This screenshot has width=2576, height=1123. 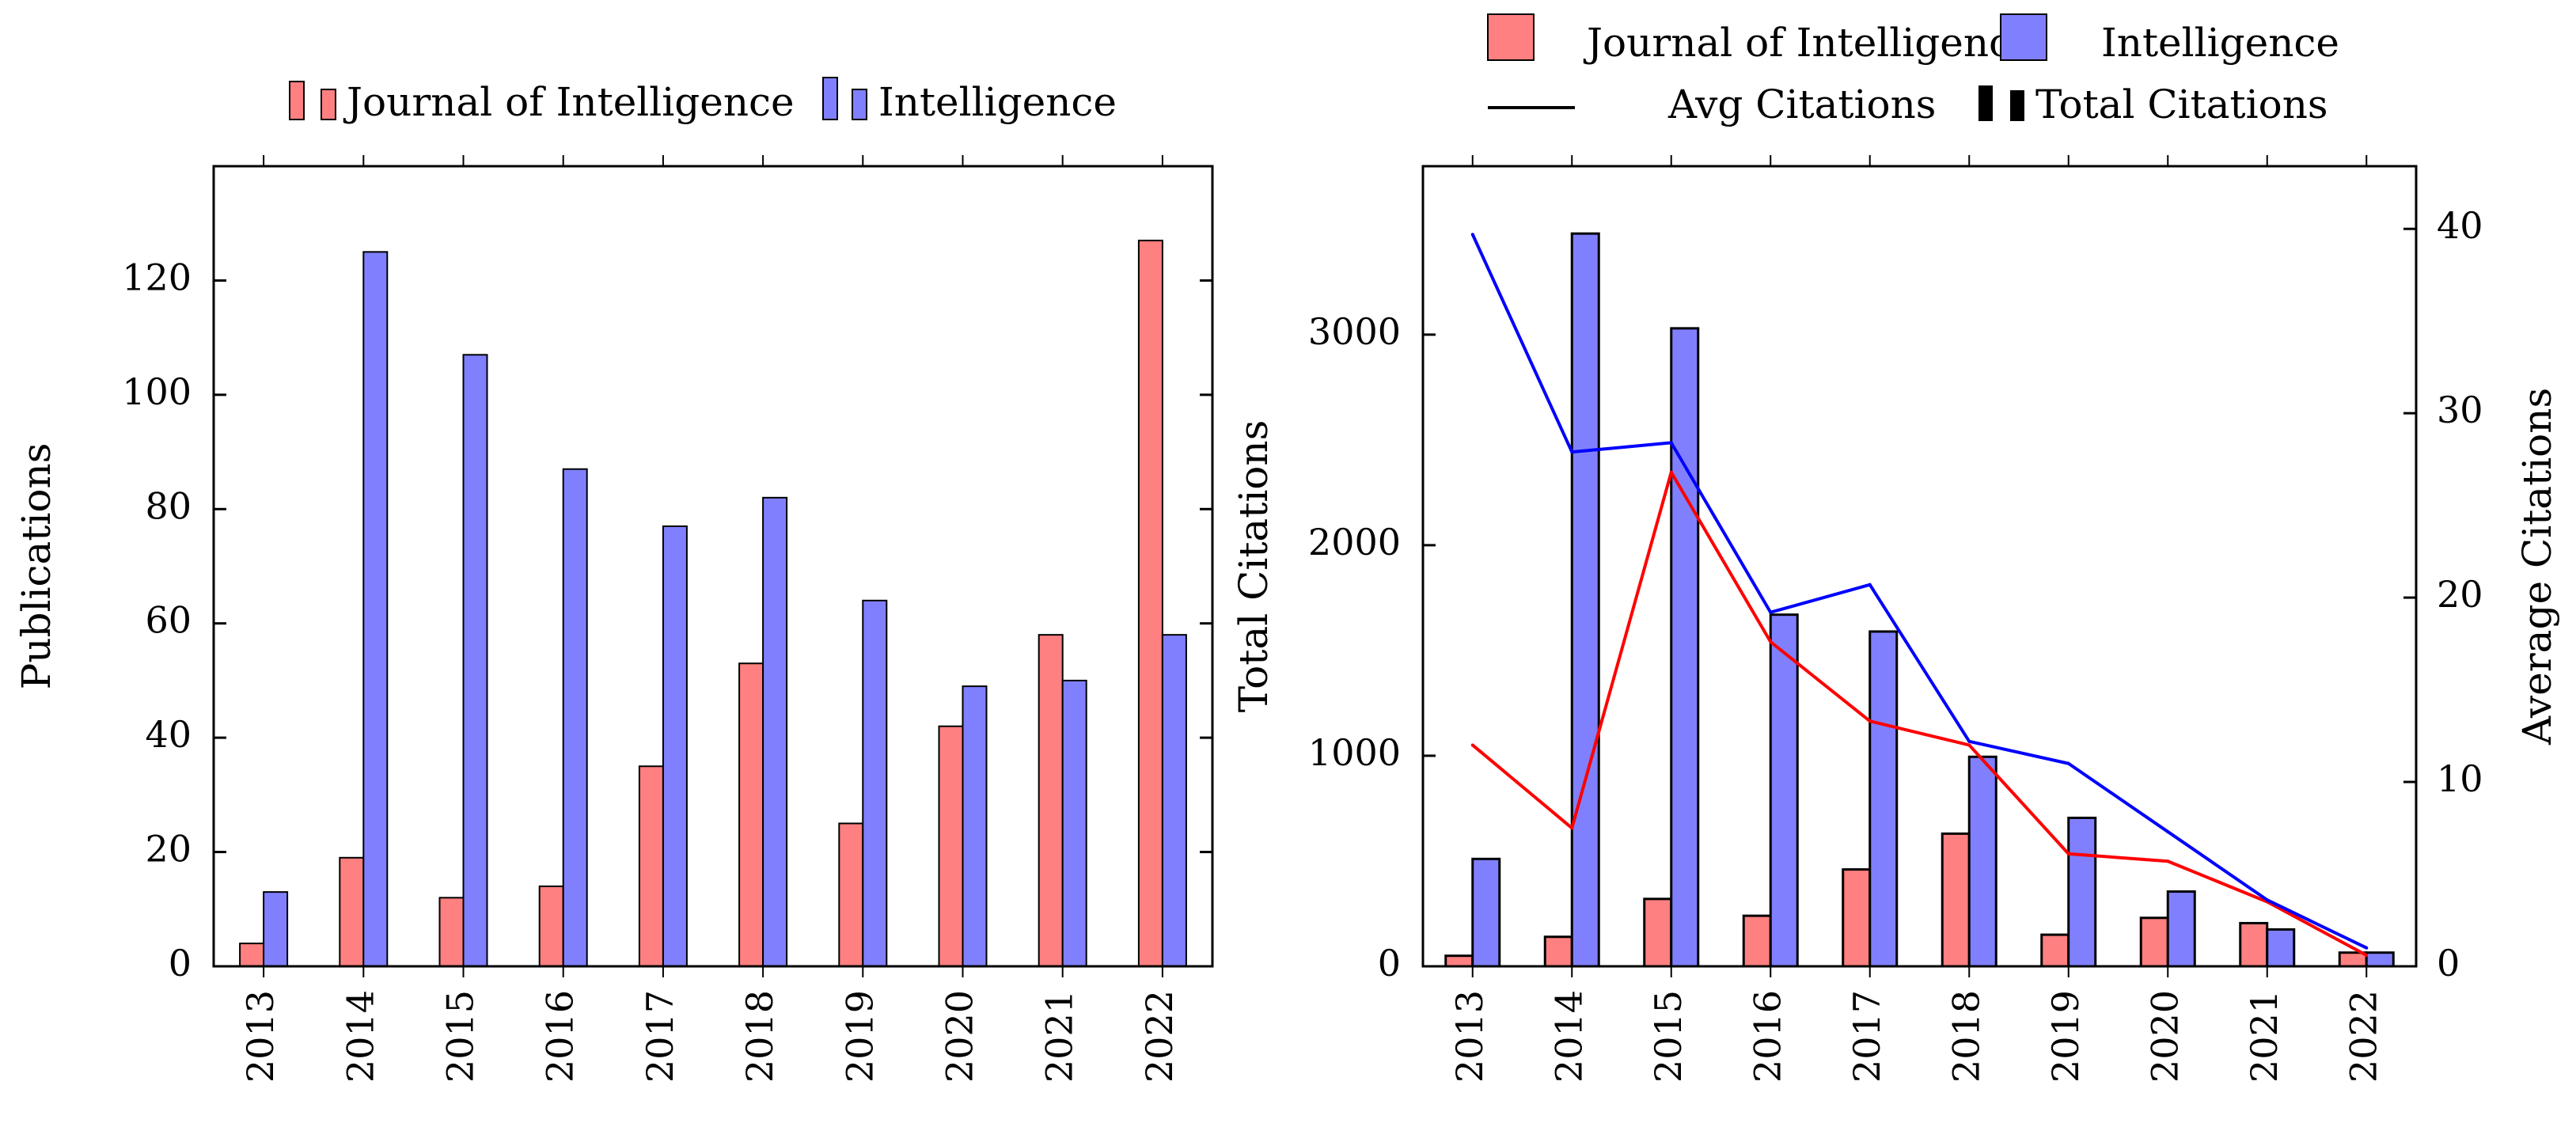 I want to click on y-axis-label: Total Citations, so click(x=1254, y=566).